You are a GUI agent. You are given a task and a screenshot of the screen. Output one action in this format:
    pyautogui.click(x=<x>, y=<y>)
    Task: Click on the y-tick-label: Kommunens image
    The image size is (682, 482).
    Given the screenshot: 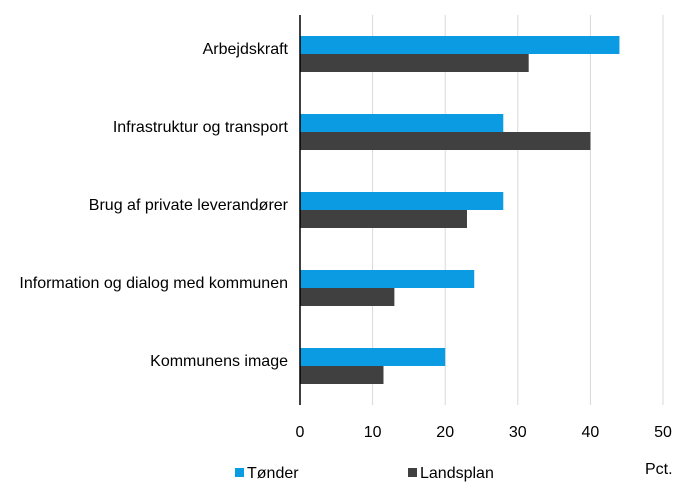 What is the action you would take?
    pyautogui.click(x=219, y=361)
    